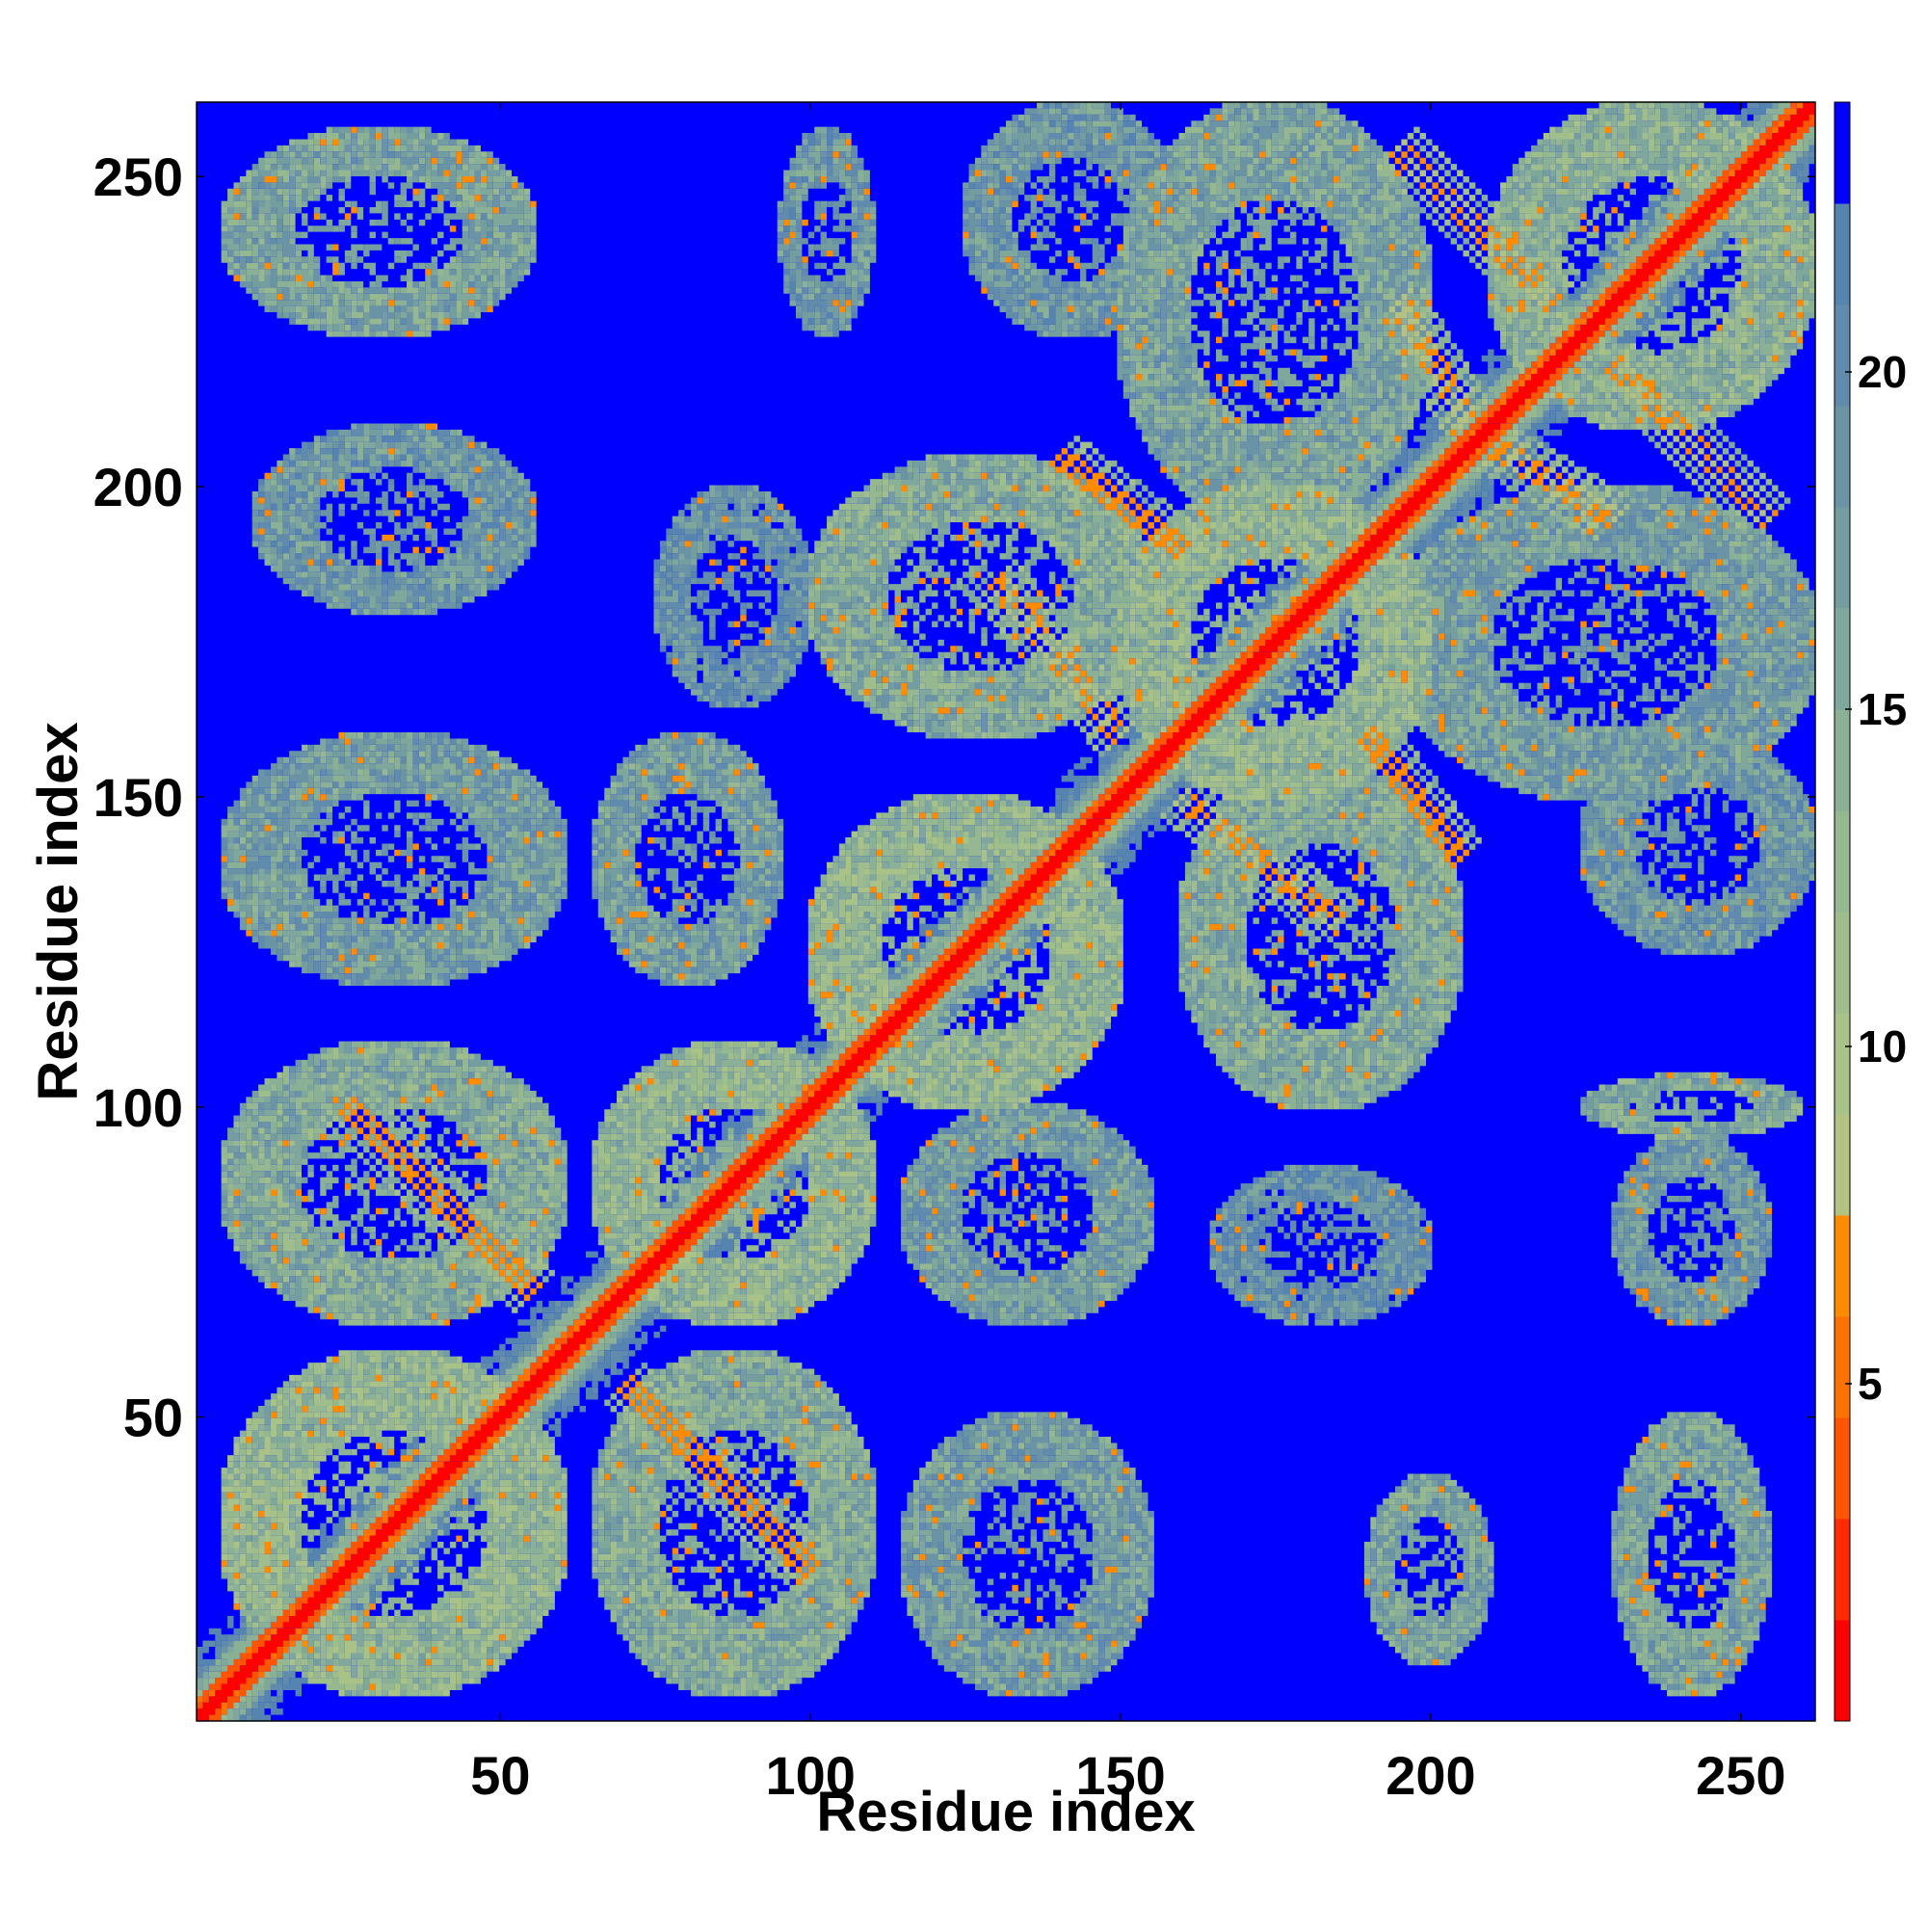 The width and height of the screenshot is (1927, 1932). What do you see at coordinates (138, 487) in the screenshot?
I see `y-tick-label: 200` at bounding box center [138, 487].